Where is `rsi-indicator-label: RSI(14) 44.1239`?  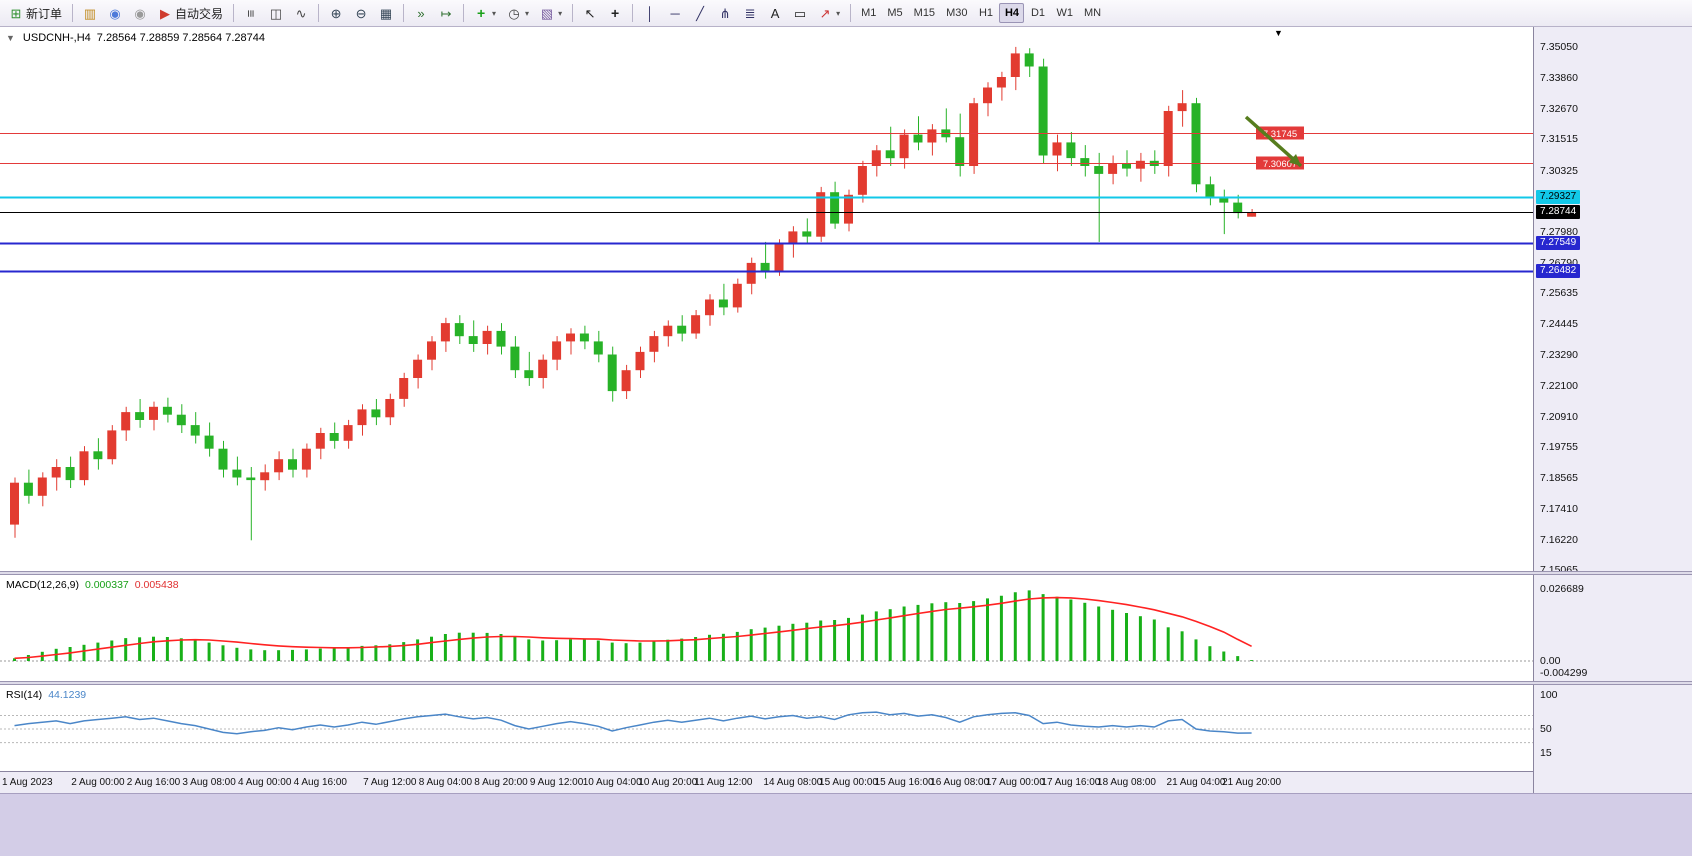
rsi-indicator-label: RSI(14) 44.1239 is located at coordinates (46, 695).